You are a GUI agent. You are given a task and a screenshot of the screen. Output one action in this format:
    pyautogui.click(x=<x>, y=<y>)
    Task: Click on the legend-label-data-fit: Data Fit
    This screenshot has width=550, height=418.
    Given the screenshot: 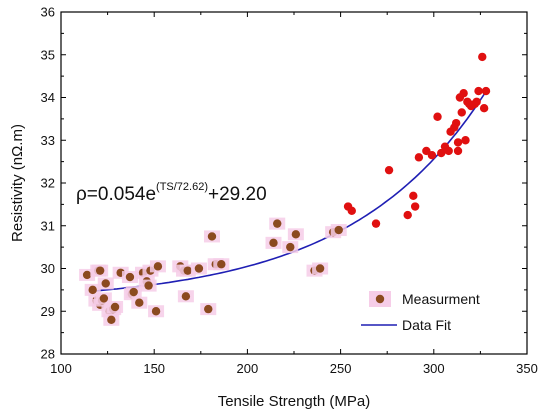 What is the action you would take?
    pyautogui.click(x=426, y=325)
    